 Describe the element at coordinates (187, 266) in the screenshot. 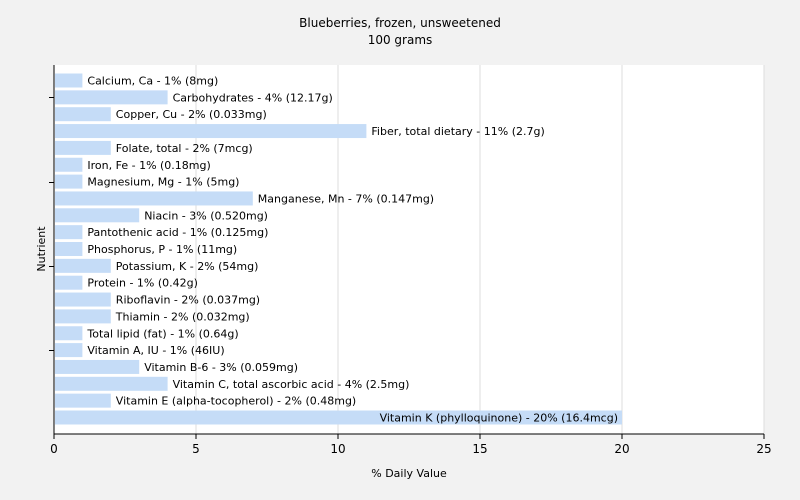

I see `bar-label: Potassium, K - 2% (54mg)` at that location.